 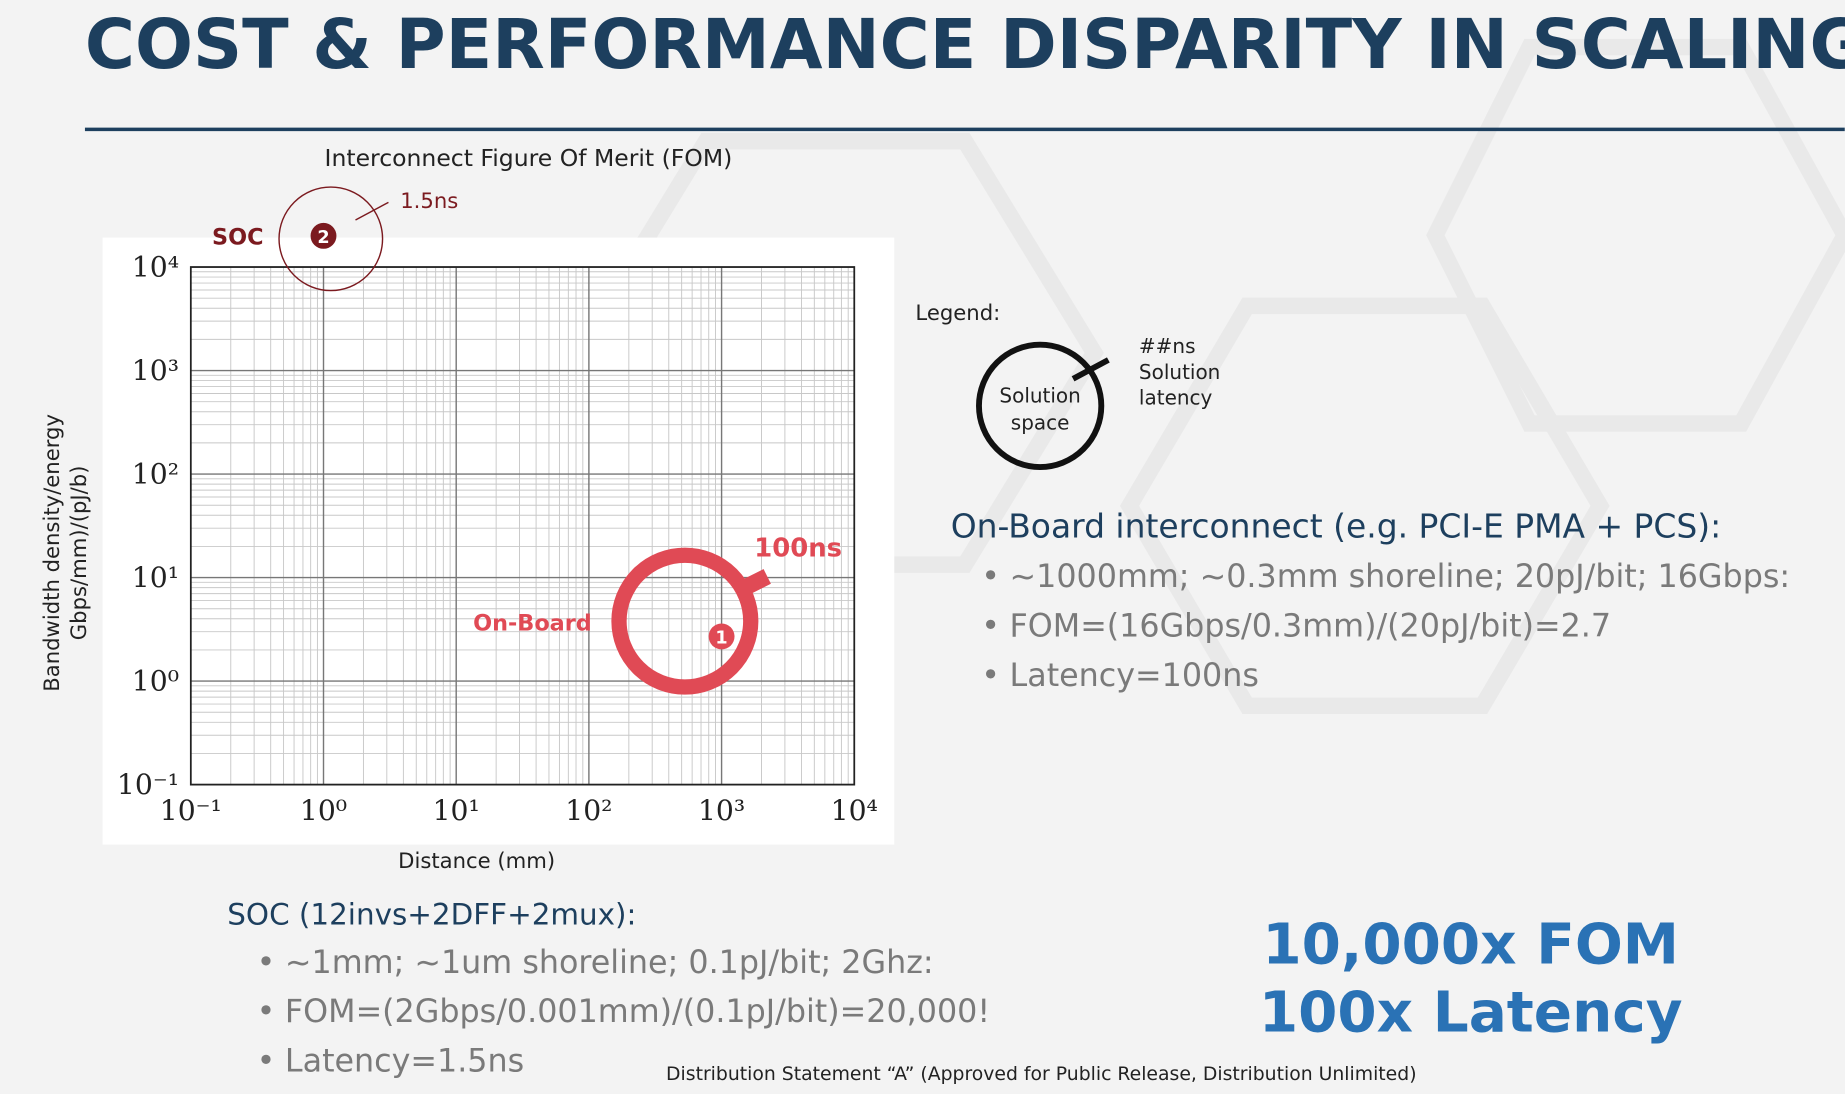 I want to click on soc-bullet: FOM=(2Gbps/0.001mm)/(0.1pJ/bit)=20,000!, so click(x=637, y=1012).